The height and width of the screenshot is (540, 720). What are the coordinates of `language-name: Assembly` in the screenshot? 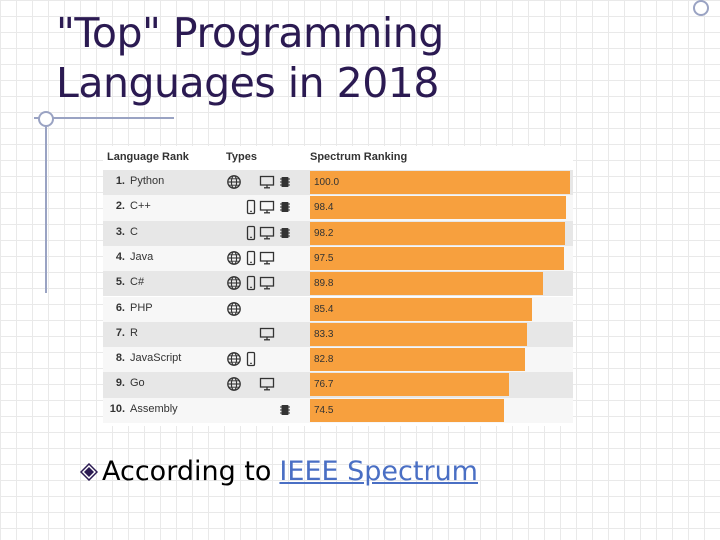 It's located at (154, 408).